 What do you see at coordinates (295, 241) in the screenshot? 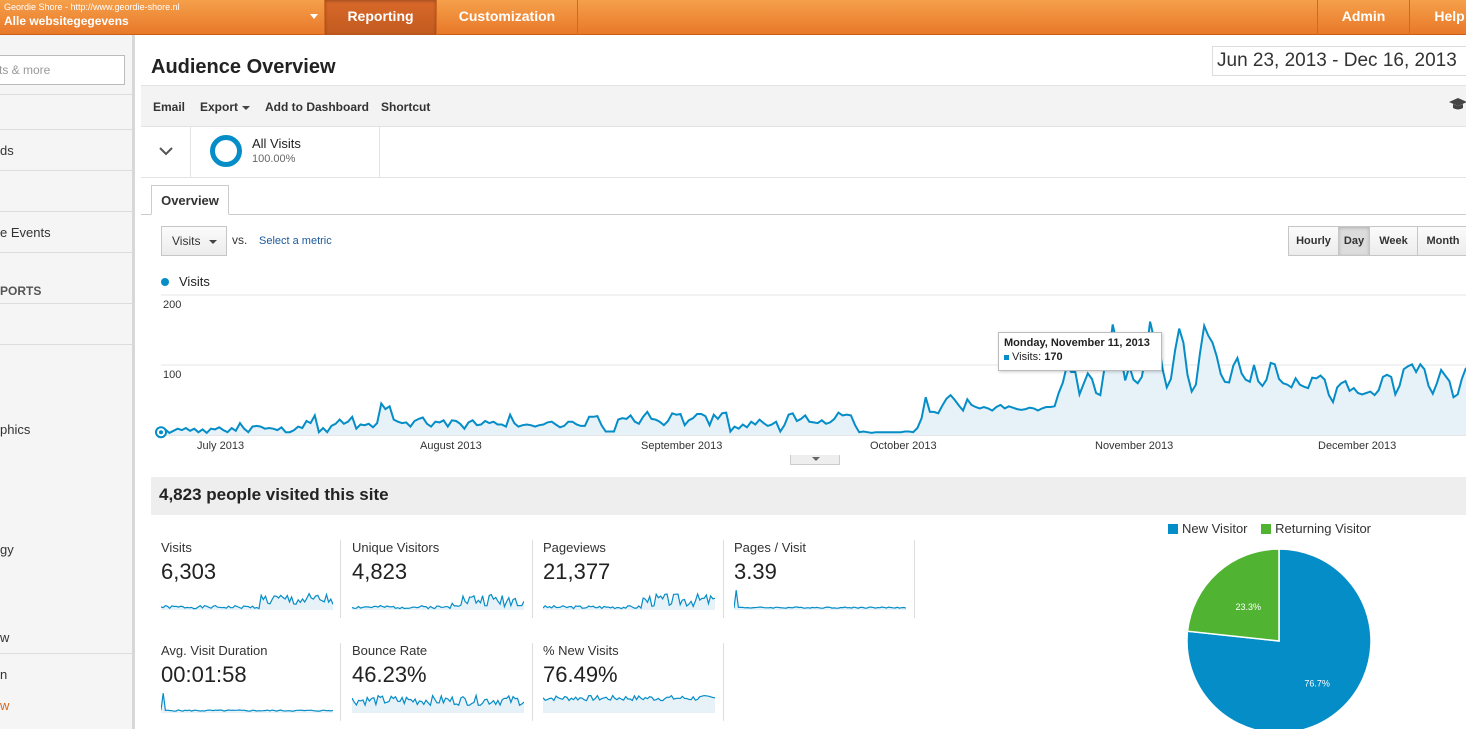
I see `select-metric-link: Select a metric` at bounding box center [295, 241].